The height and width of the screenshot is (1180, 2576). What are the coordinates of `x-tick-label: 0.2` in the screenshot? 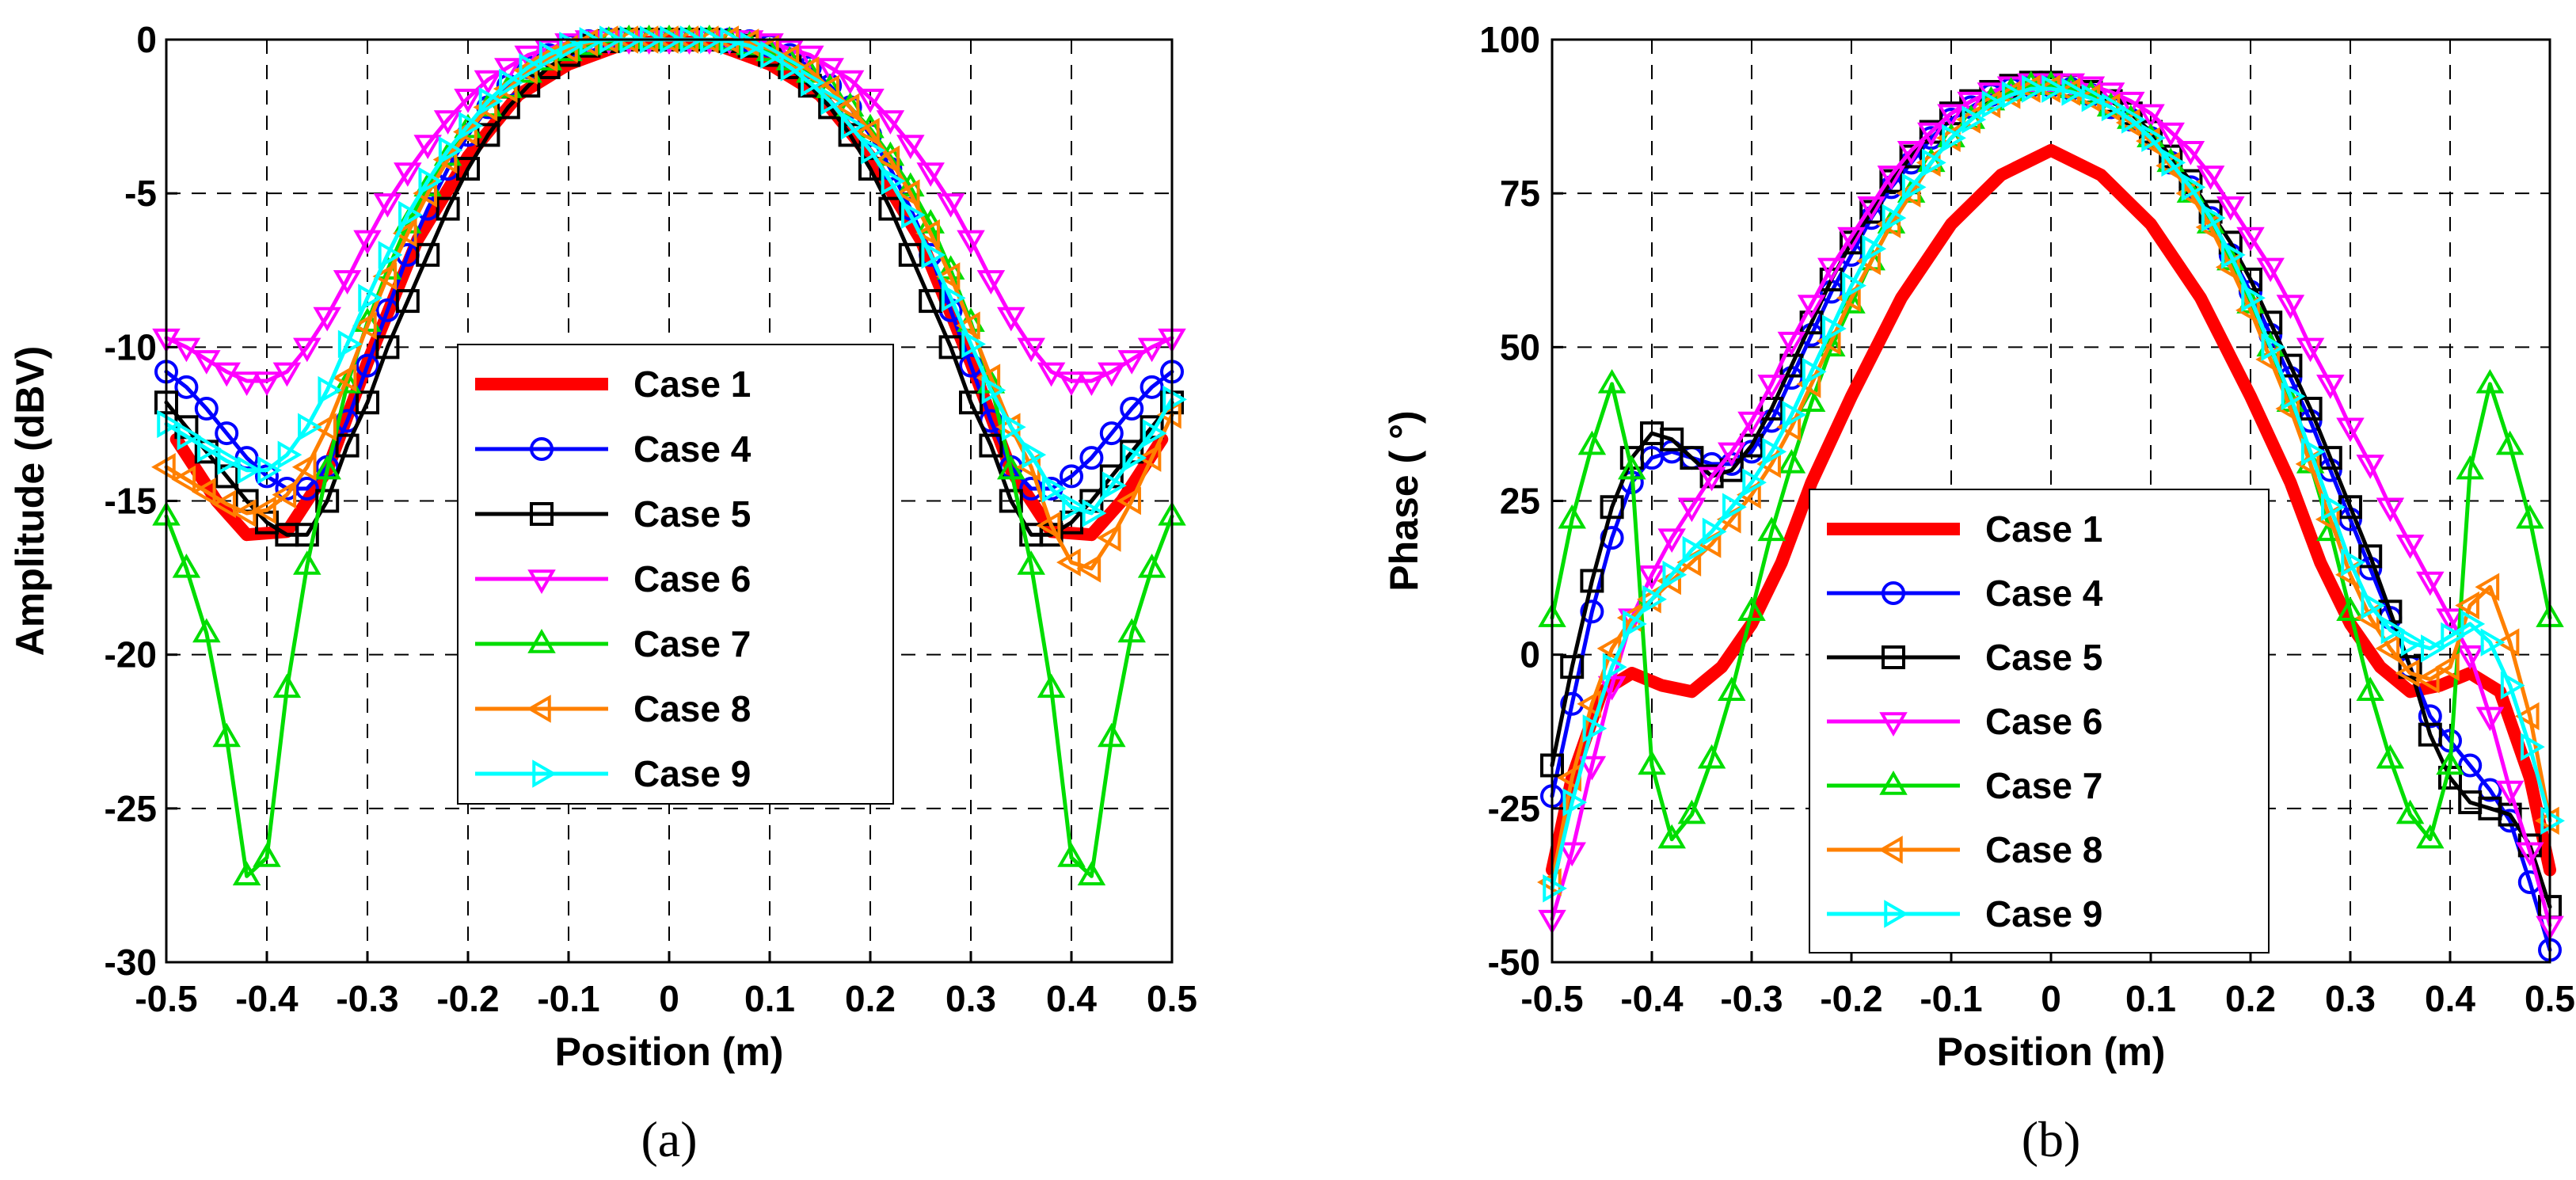 It's located at (870, 998).